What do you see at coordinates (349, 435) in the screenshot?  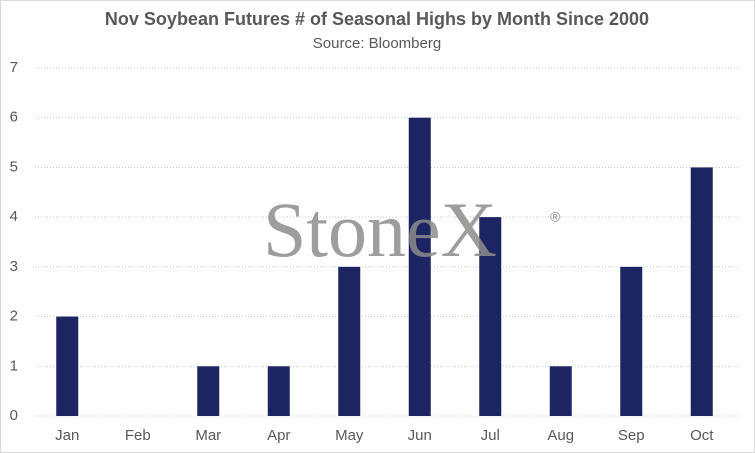 I see `x-tick-label: May` at bounding box center [349, 435].